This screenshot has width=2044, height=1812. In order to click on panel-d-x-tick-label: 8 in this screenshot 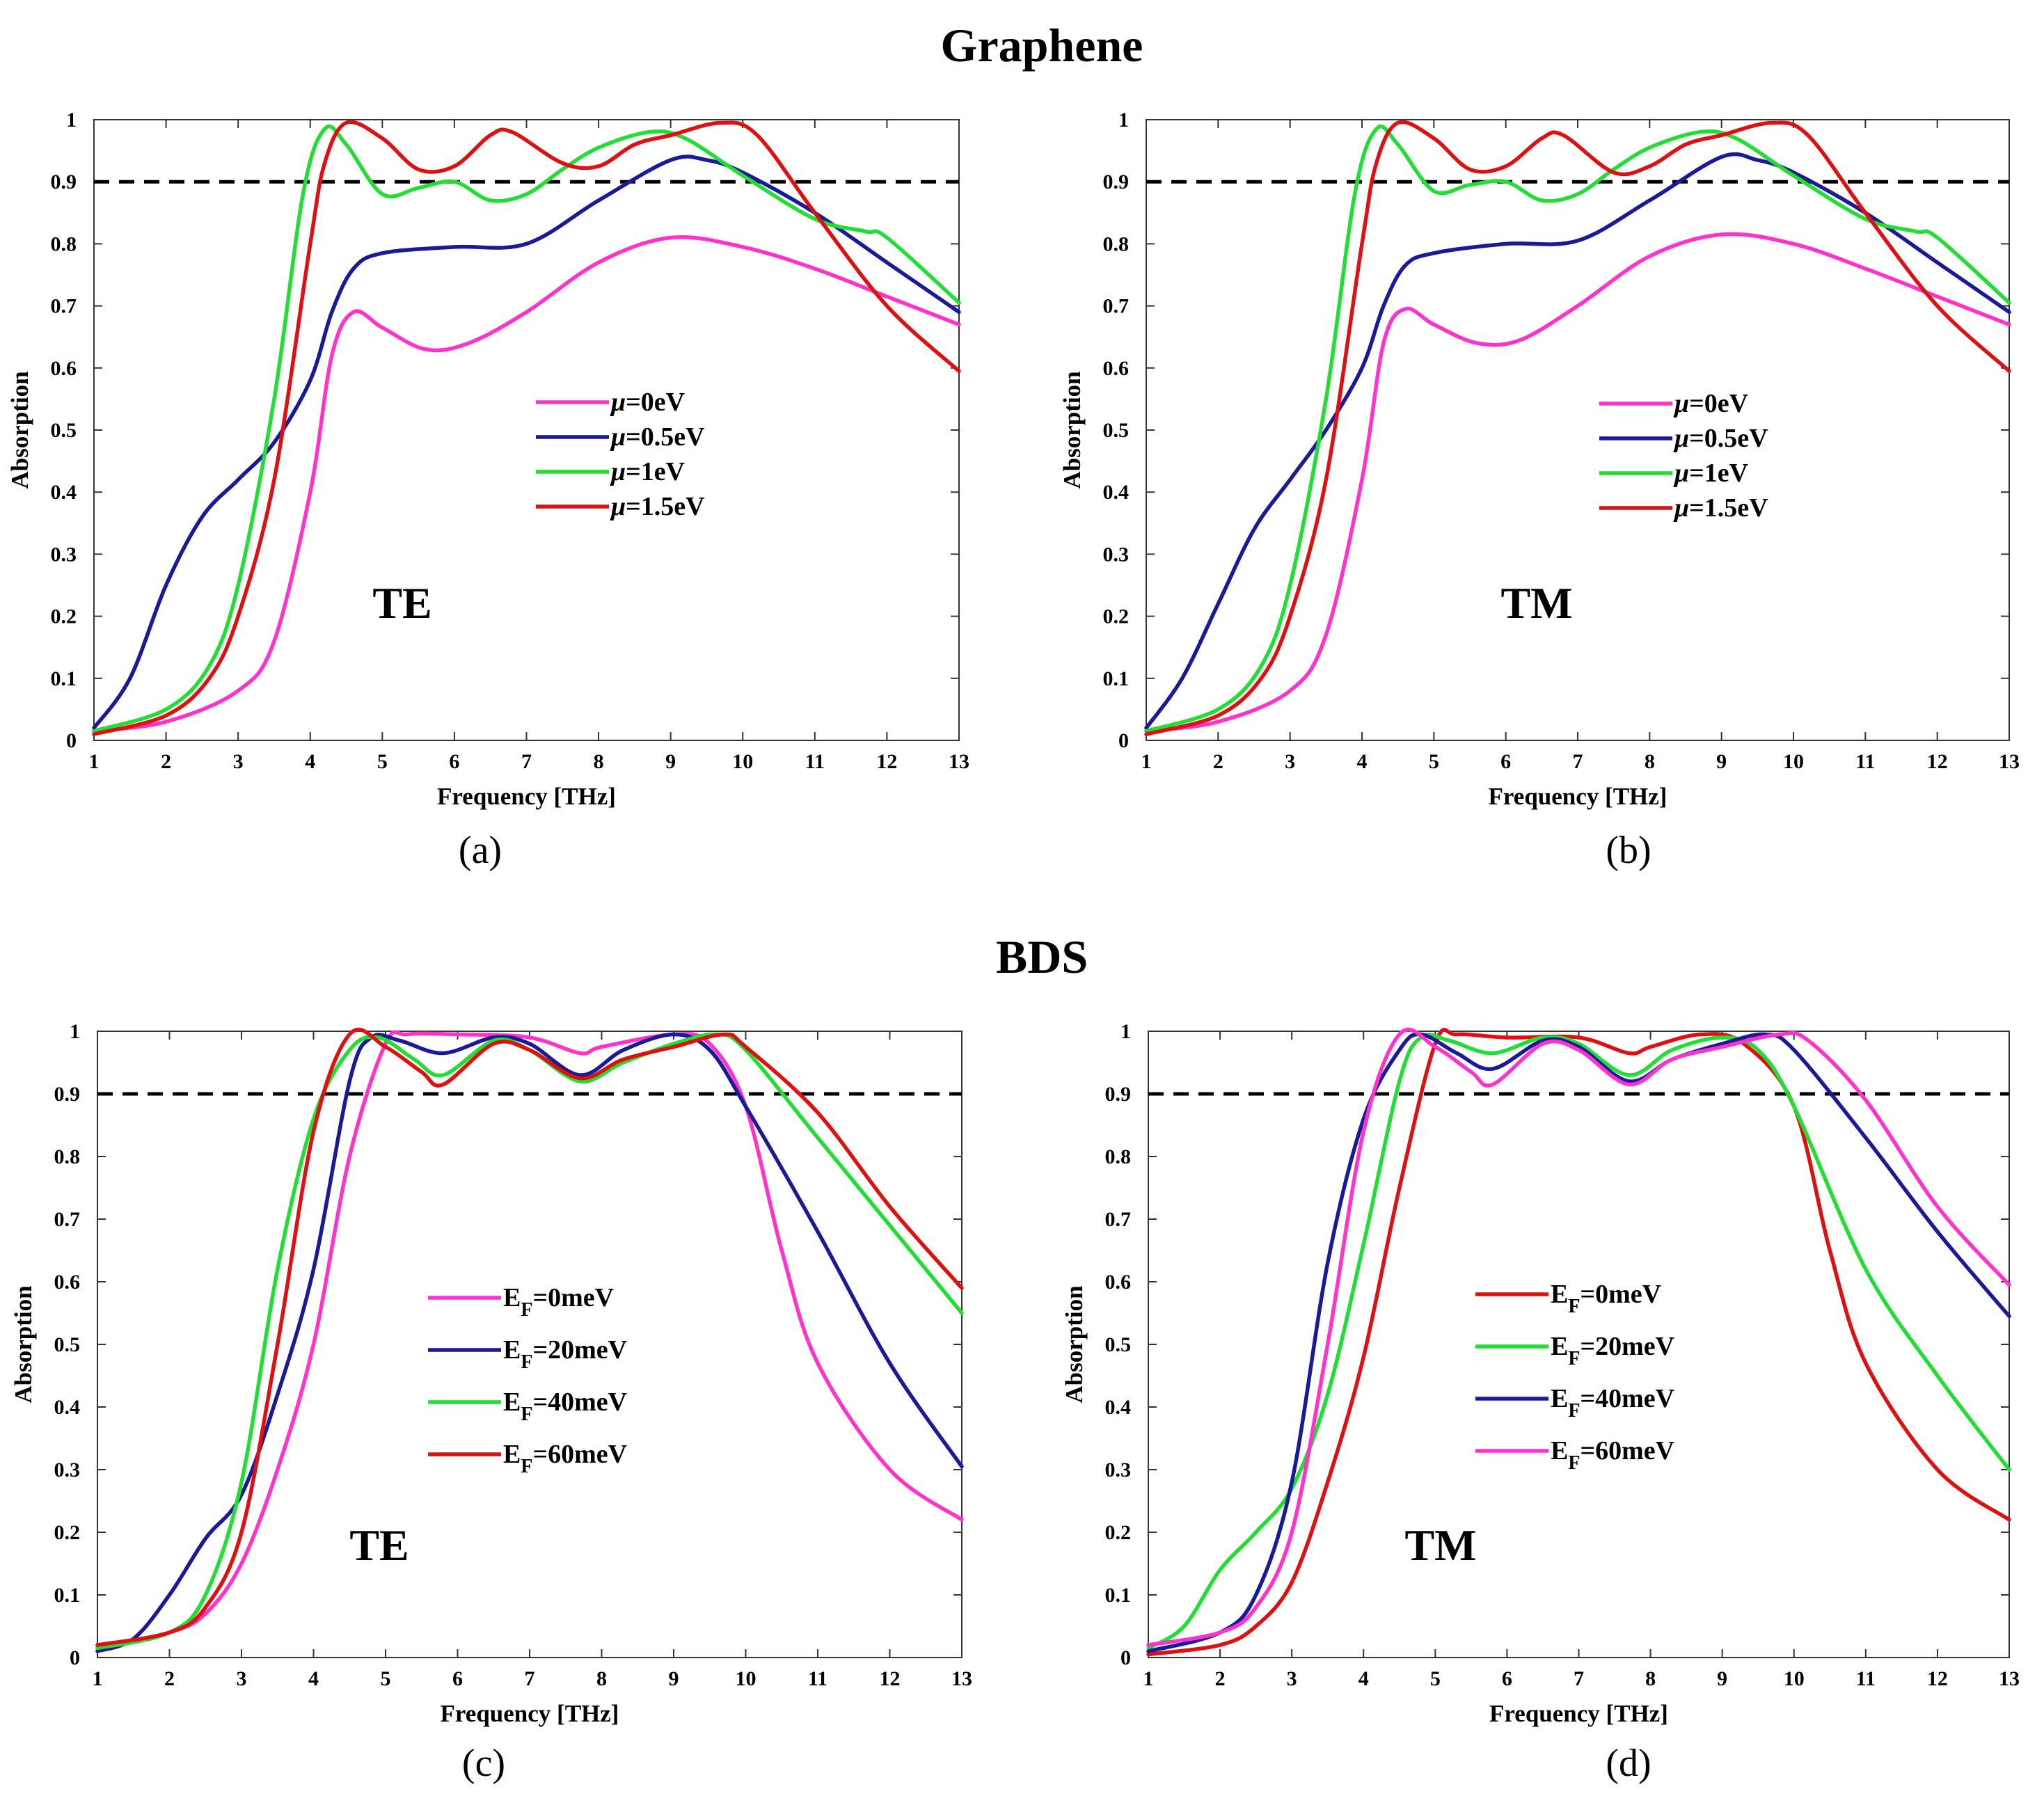, I will do `click(1651, 1678)`.